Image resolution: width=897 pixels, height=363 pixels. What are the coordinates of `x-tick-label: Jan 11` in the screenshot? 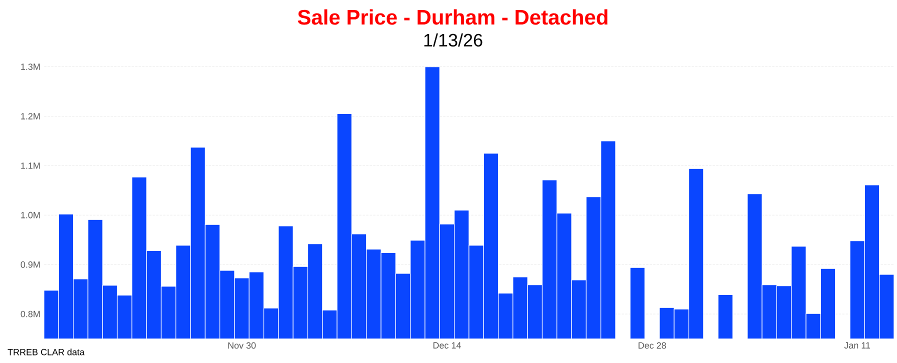 It's located at (857, 345).